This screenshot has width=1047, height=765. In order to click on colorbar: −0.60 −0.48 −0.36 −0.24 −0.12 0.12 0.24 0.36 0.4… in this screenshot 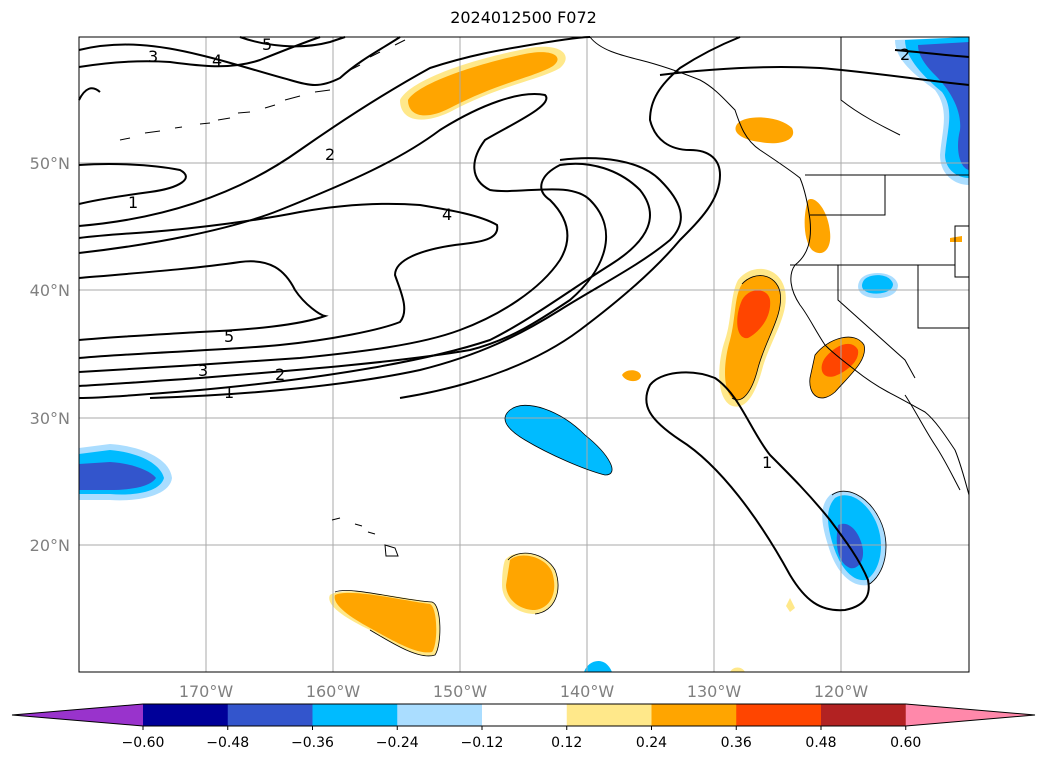, I will do `click(523, 727)`.